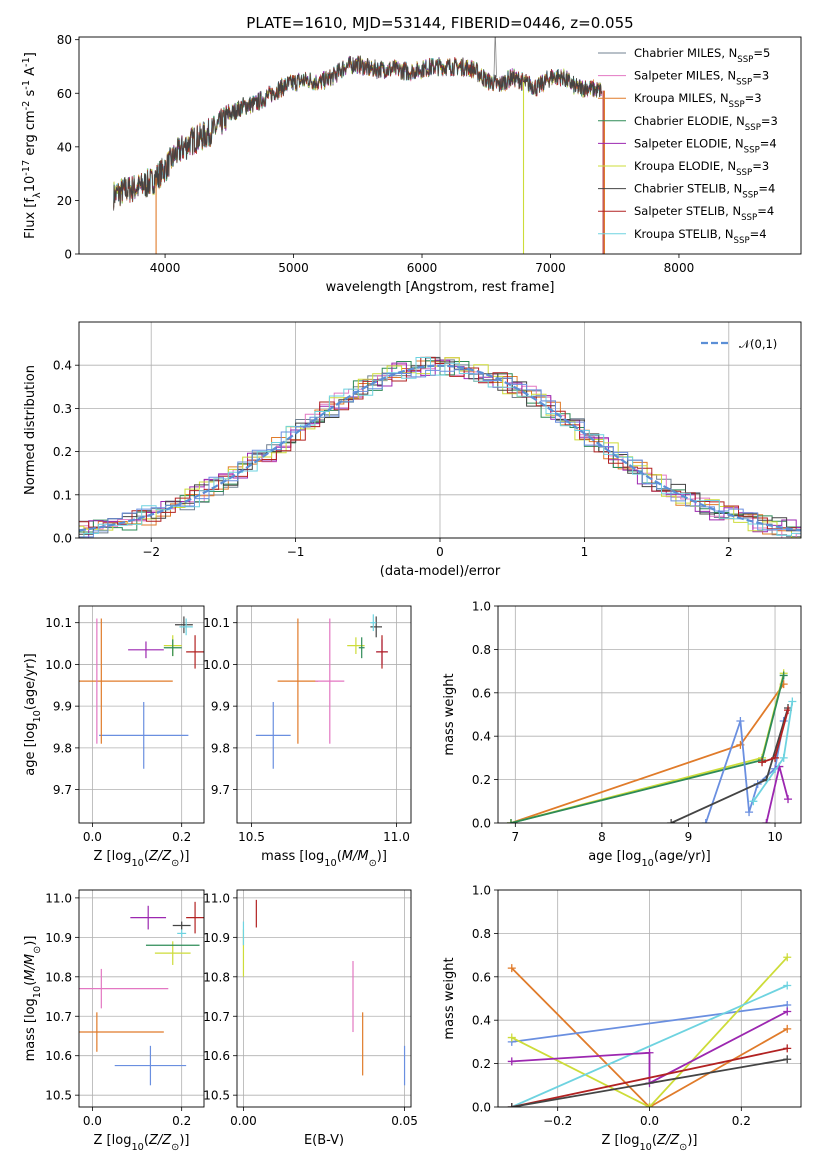  What do you see at coordinates (481, 650) in the screenshot?
I see `y-tick-label: 0.8` at bounding box center [481, 650].